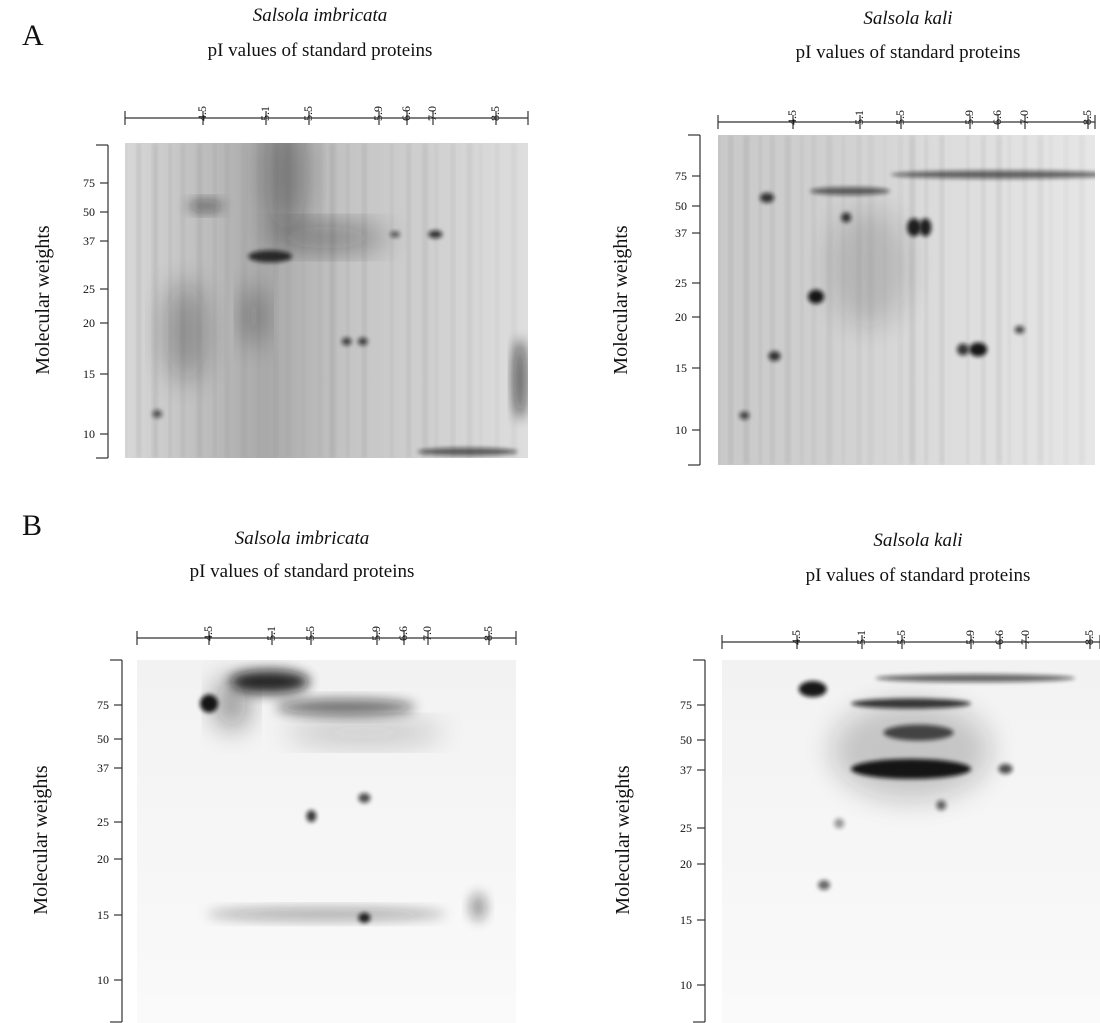 The image size is (1100, 1023). Describe the element at coordinates (89, 374) in the screenshot. I see `y-tick-label: 15` at that location.